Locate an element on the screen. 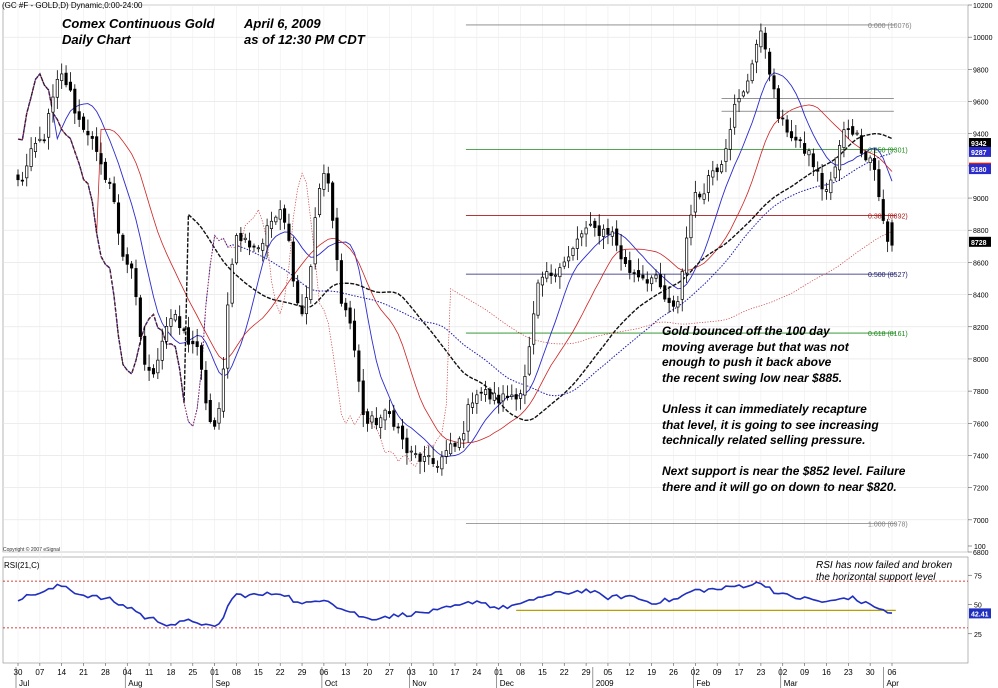  price-tick-label: 7800 is located at coordinates (981, 392).